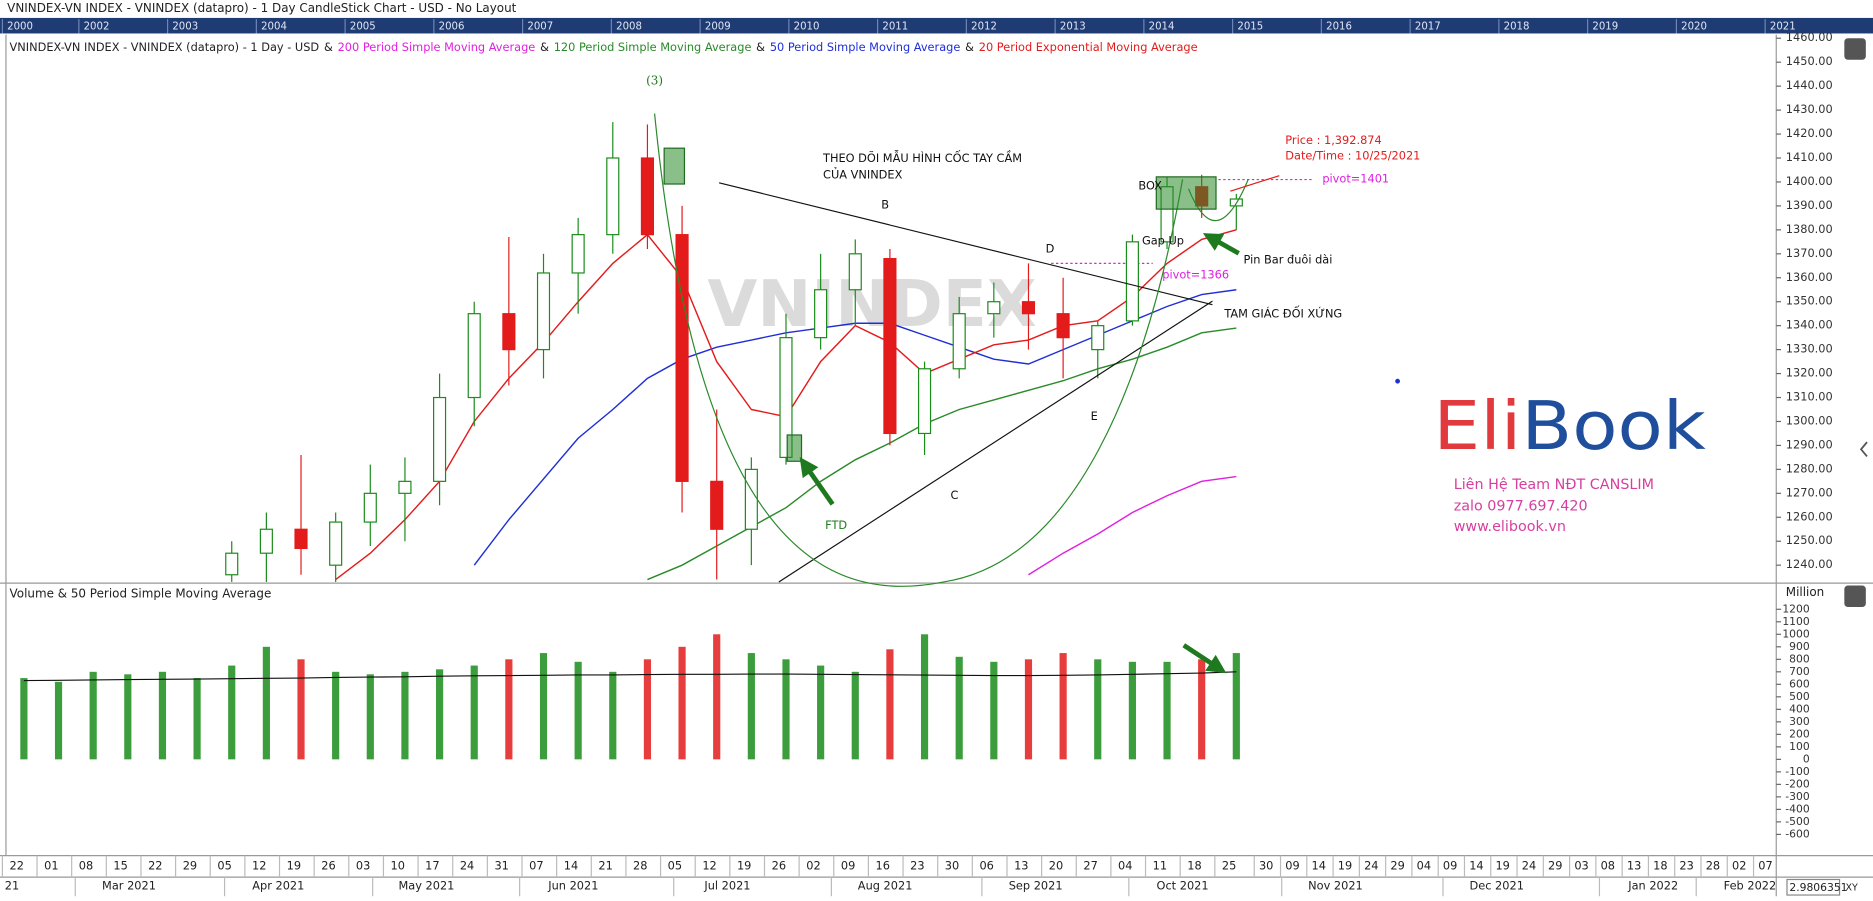 Image resolution: width=1873 pixels, height=901 pixels. What do you see at coordinates (965, 244) in the screenshot?
I see `trend-line` at bounding box center [965, 244].